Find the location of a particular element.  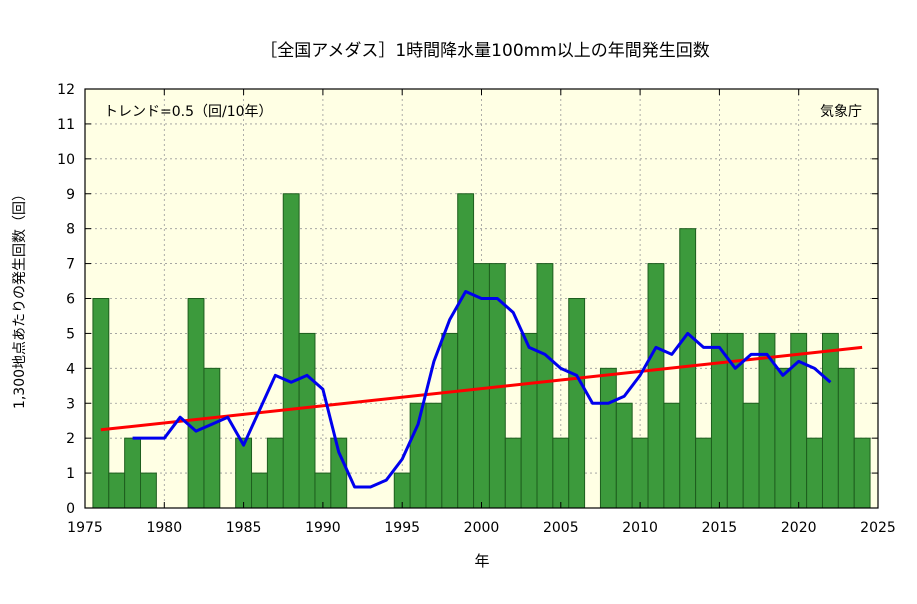

y-tick-label: 4 is located at coordinates (70, 369).